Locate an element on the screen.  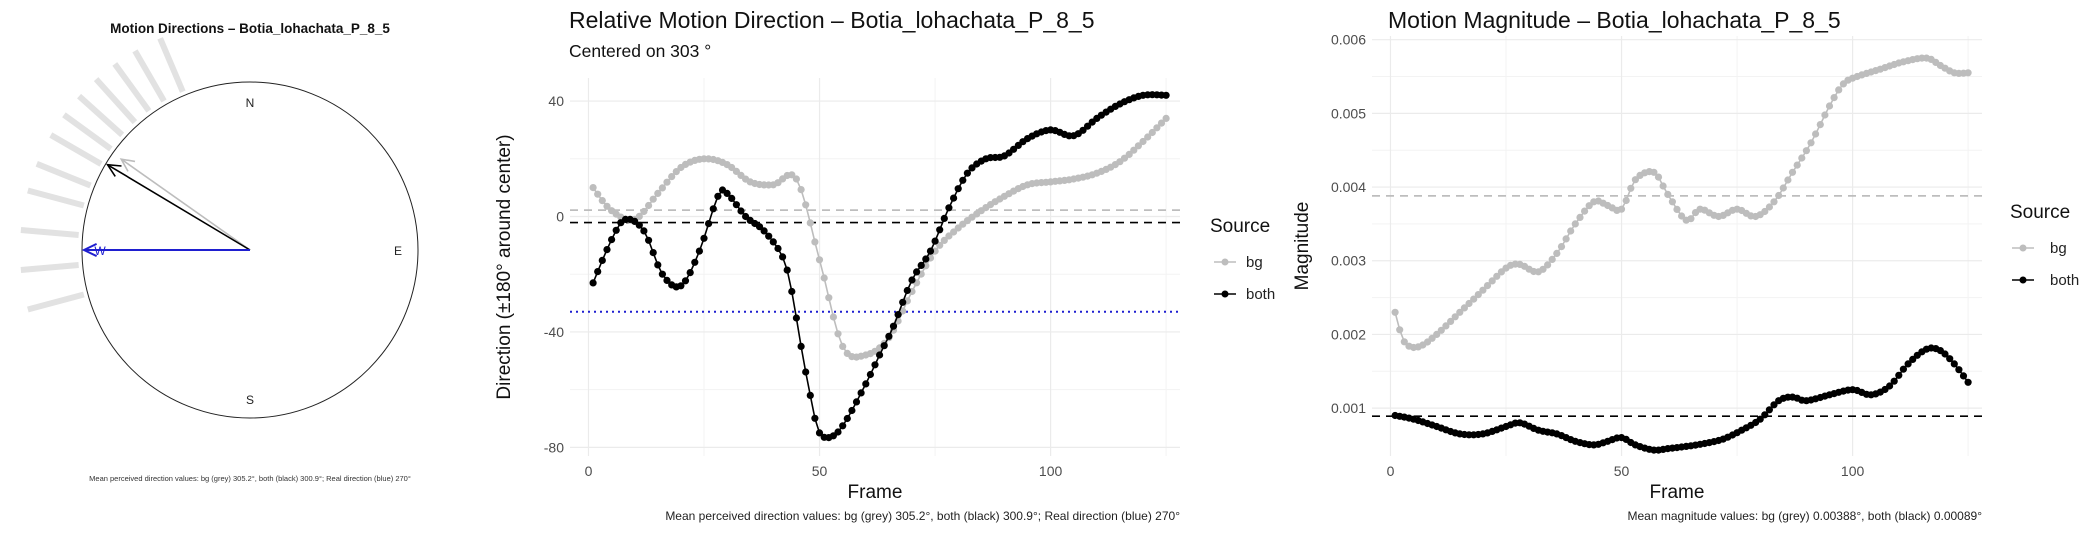
y-axis-label: Magnitude is located at coordinates (1302, 246).